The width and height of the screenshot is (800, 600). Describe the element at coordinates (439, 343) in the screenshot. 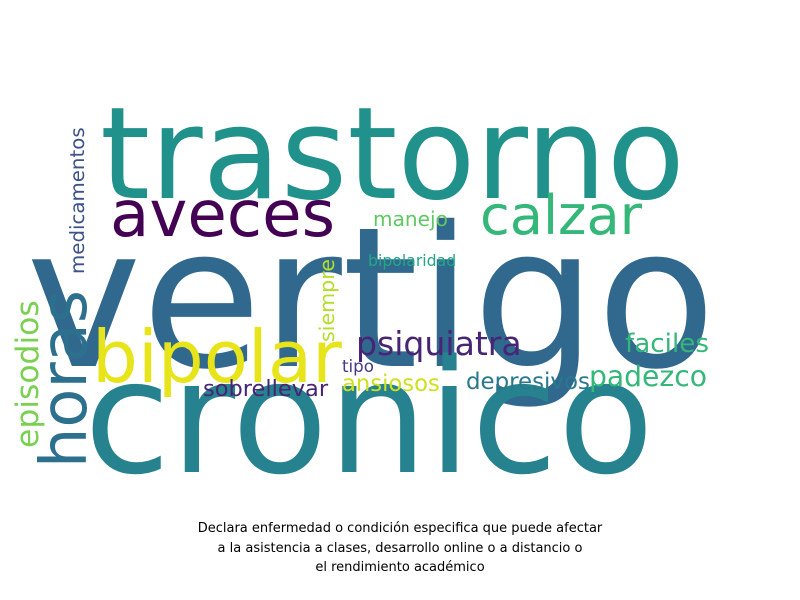

I see `word-psiquiatra: psiquiatra` at that location.